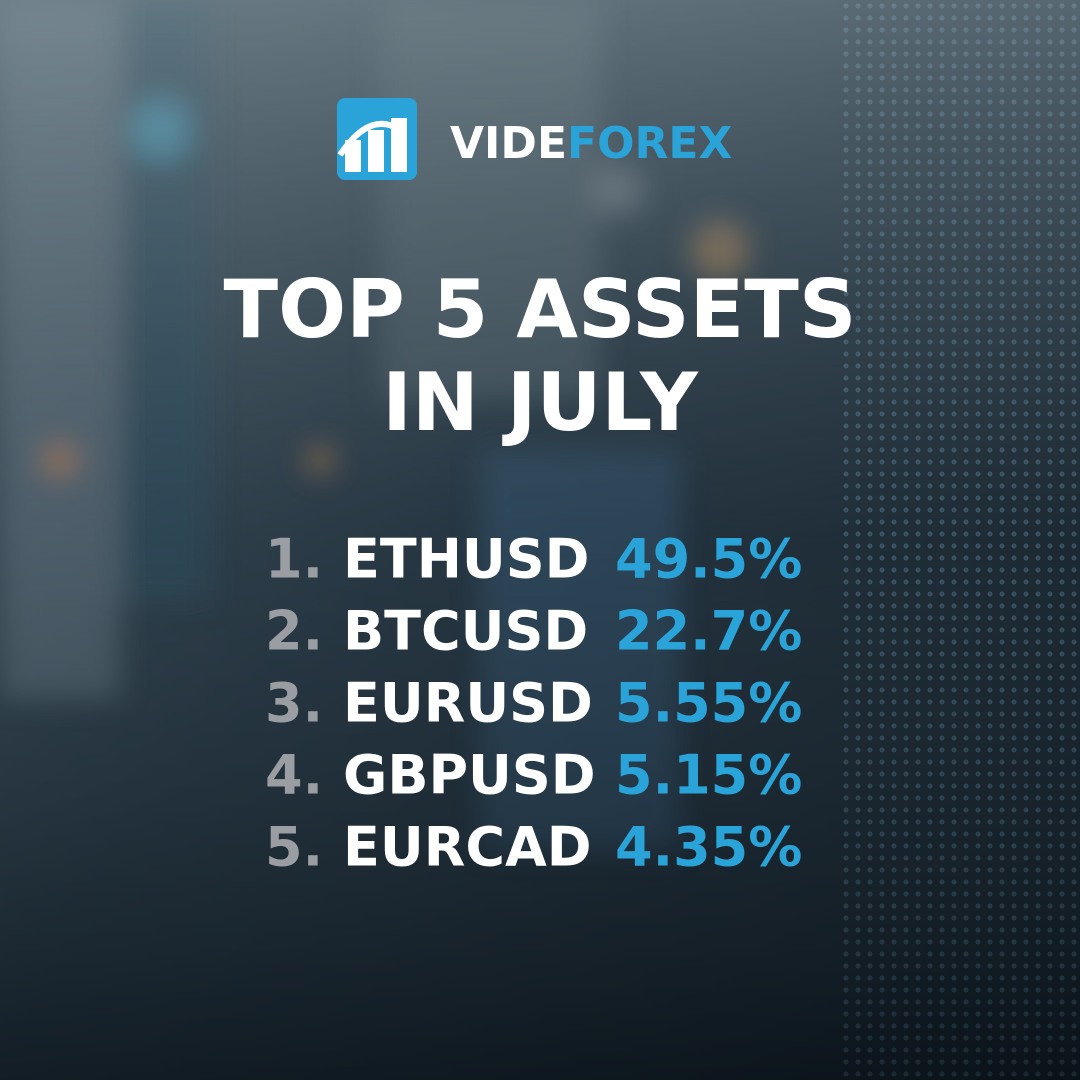 The width and height of the screenshot is (1080, 1080). Describe the element at coordinates (708, 631) in the screenshot. I see `asset-value: 22.7%` at that location.